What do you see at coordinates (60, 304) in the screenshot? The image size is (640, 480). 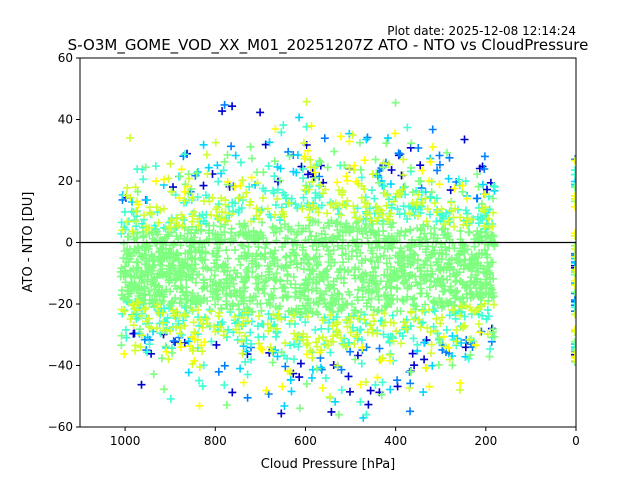 I see `y-tick-label: −20` at bounding box center [60, 304].